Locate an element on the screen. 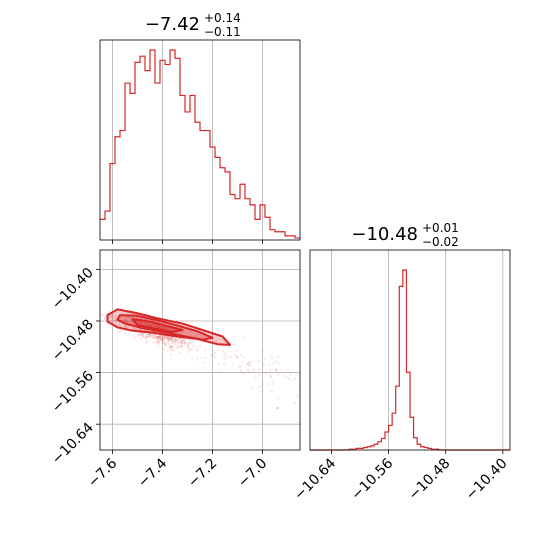 Image resolution: width=550 pixels, height=550 pixels. marginal-y-grid is located at coordinates (417, 350).